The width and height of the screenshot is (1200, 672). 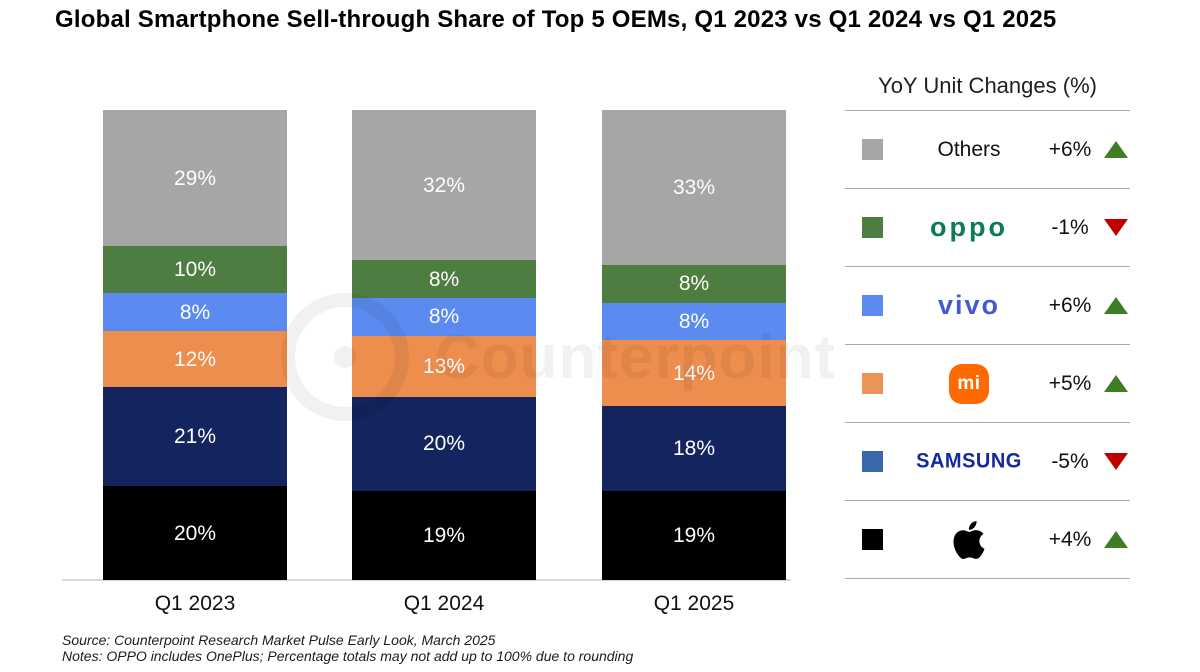 I want to click on stacked-bar-q1-2024: 19% 20% 13% 8% 8% 32%, so click(x=444, y=345).